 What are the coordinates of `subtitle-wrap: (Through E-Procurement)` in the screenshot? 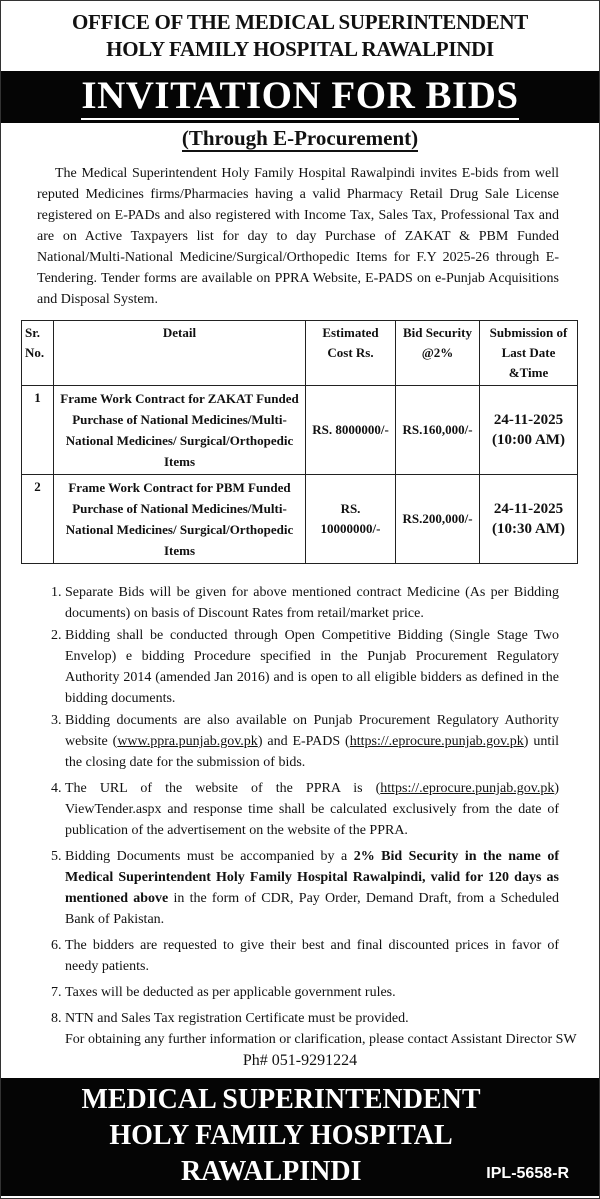 It's located at (300, 138).